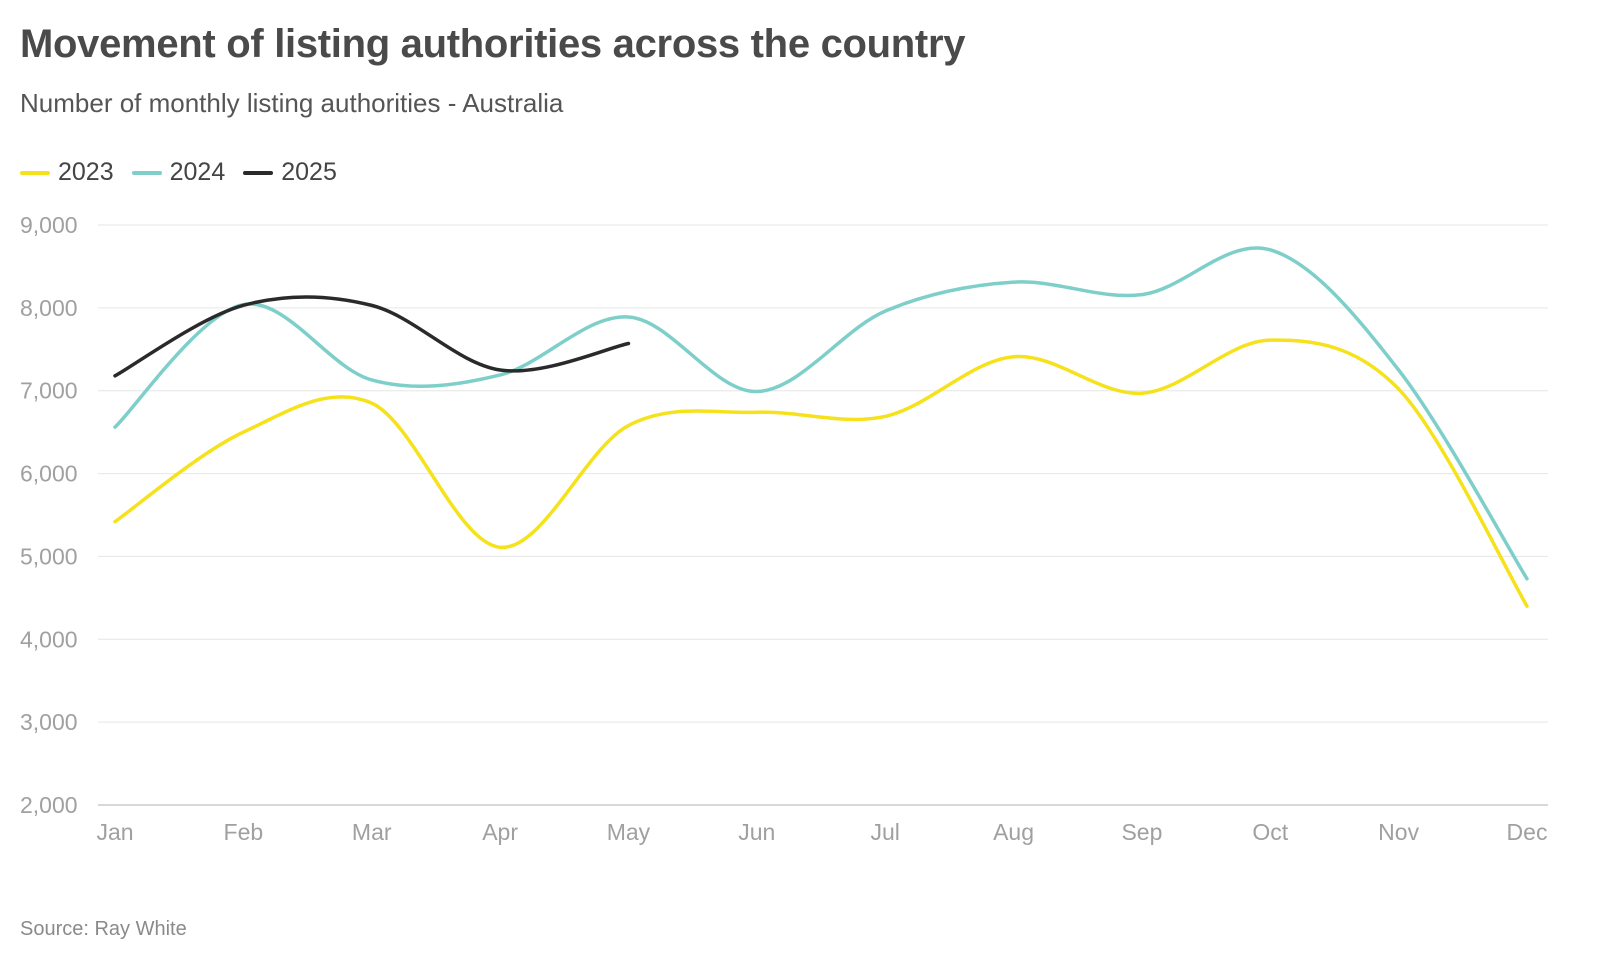 The width and height of the screenshot is (1620, 964). What do you see at coordinates (197, 172) in the screenshot?
I see `legend-label-2024: 2024` at bounding box center [197, 172].